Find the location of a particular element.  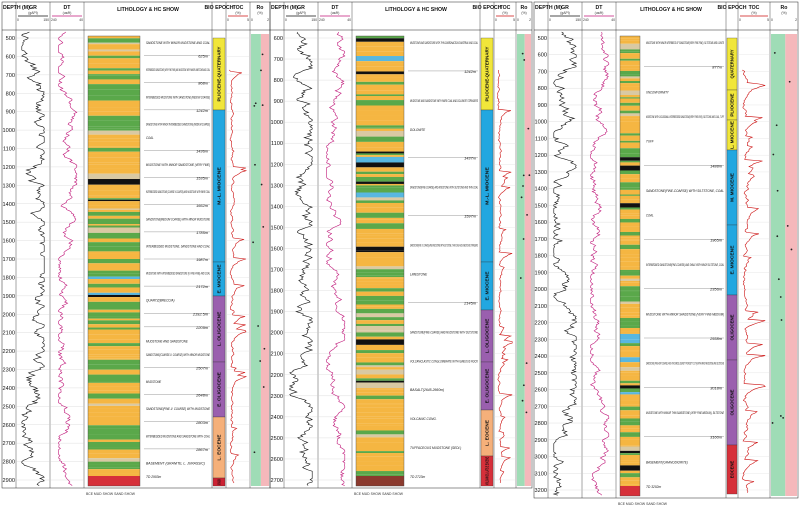

depth-tick-label: 700 is located at coordinates (278, 60).